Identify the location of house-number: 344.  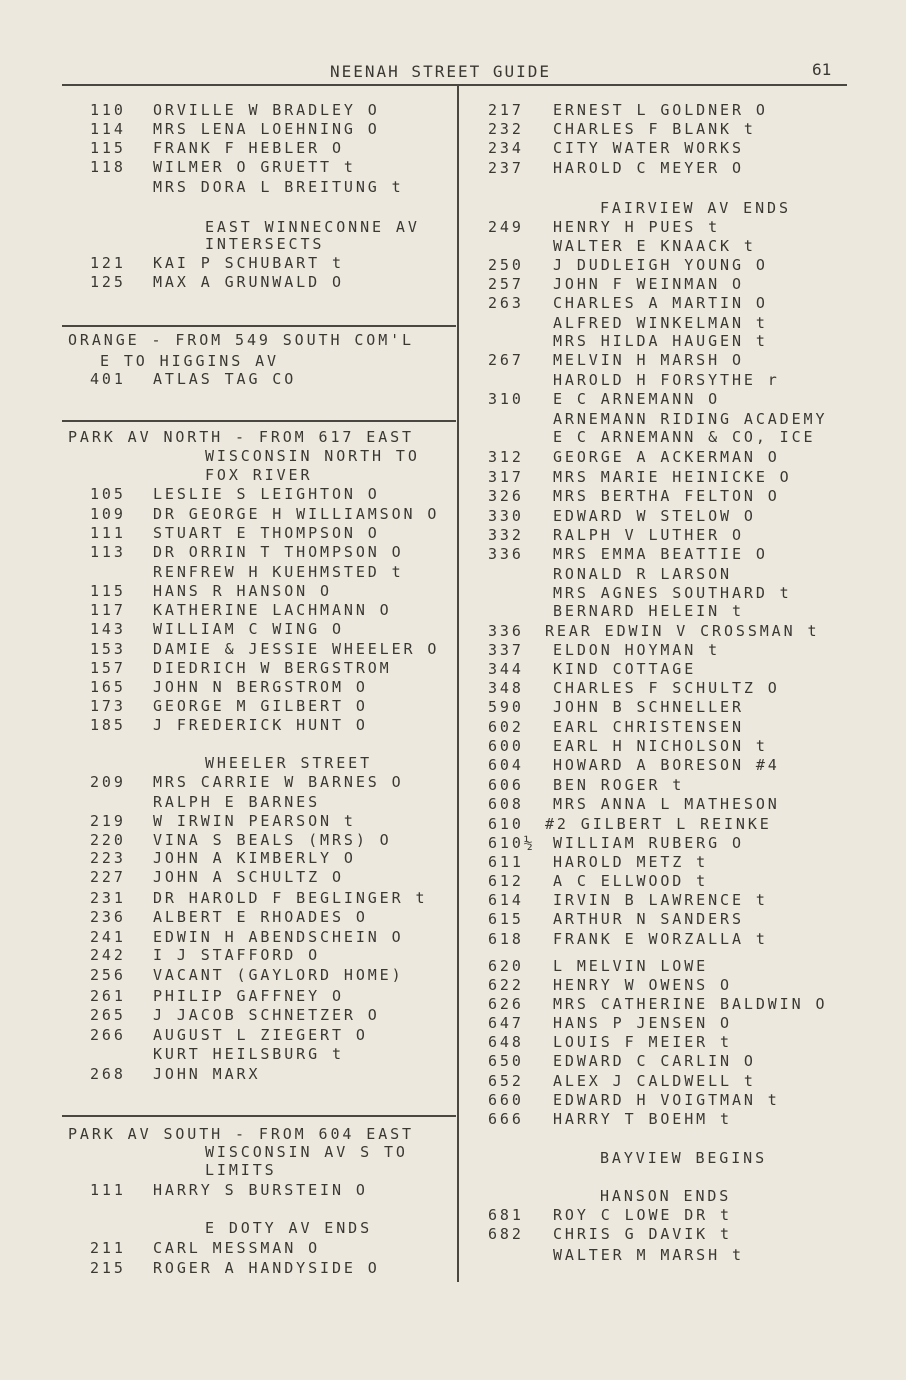
(506, 669).